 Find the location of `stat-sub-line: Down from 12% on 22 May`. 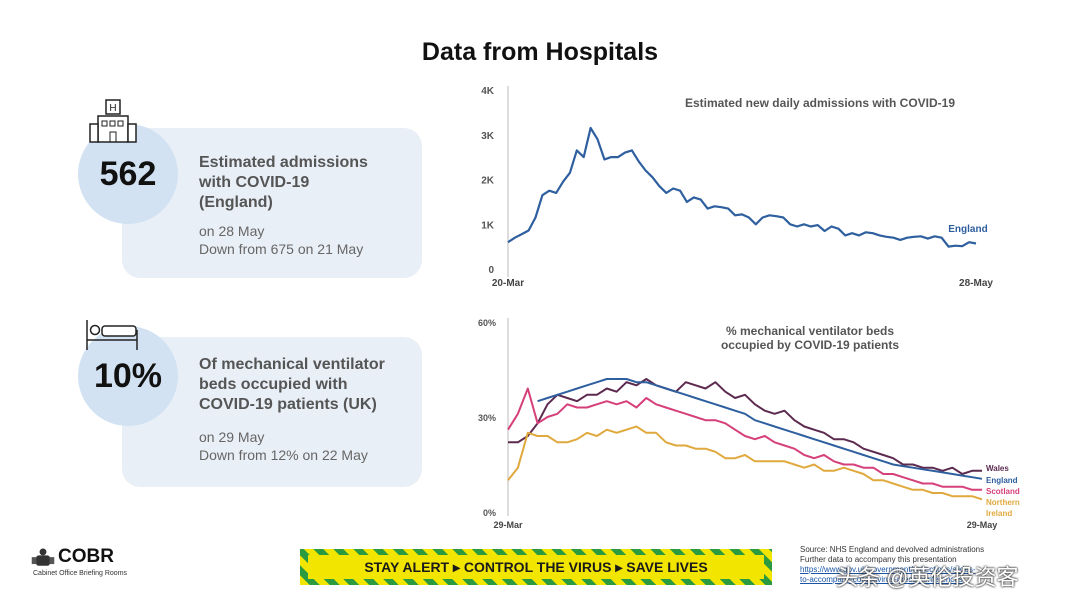

stat-sub-line: Down from 12% on 22 May is located at coordinates (283, 455).